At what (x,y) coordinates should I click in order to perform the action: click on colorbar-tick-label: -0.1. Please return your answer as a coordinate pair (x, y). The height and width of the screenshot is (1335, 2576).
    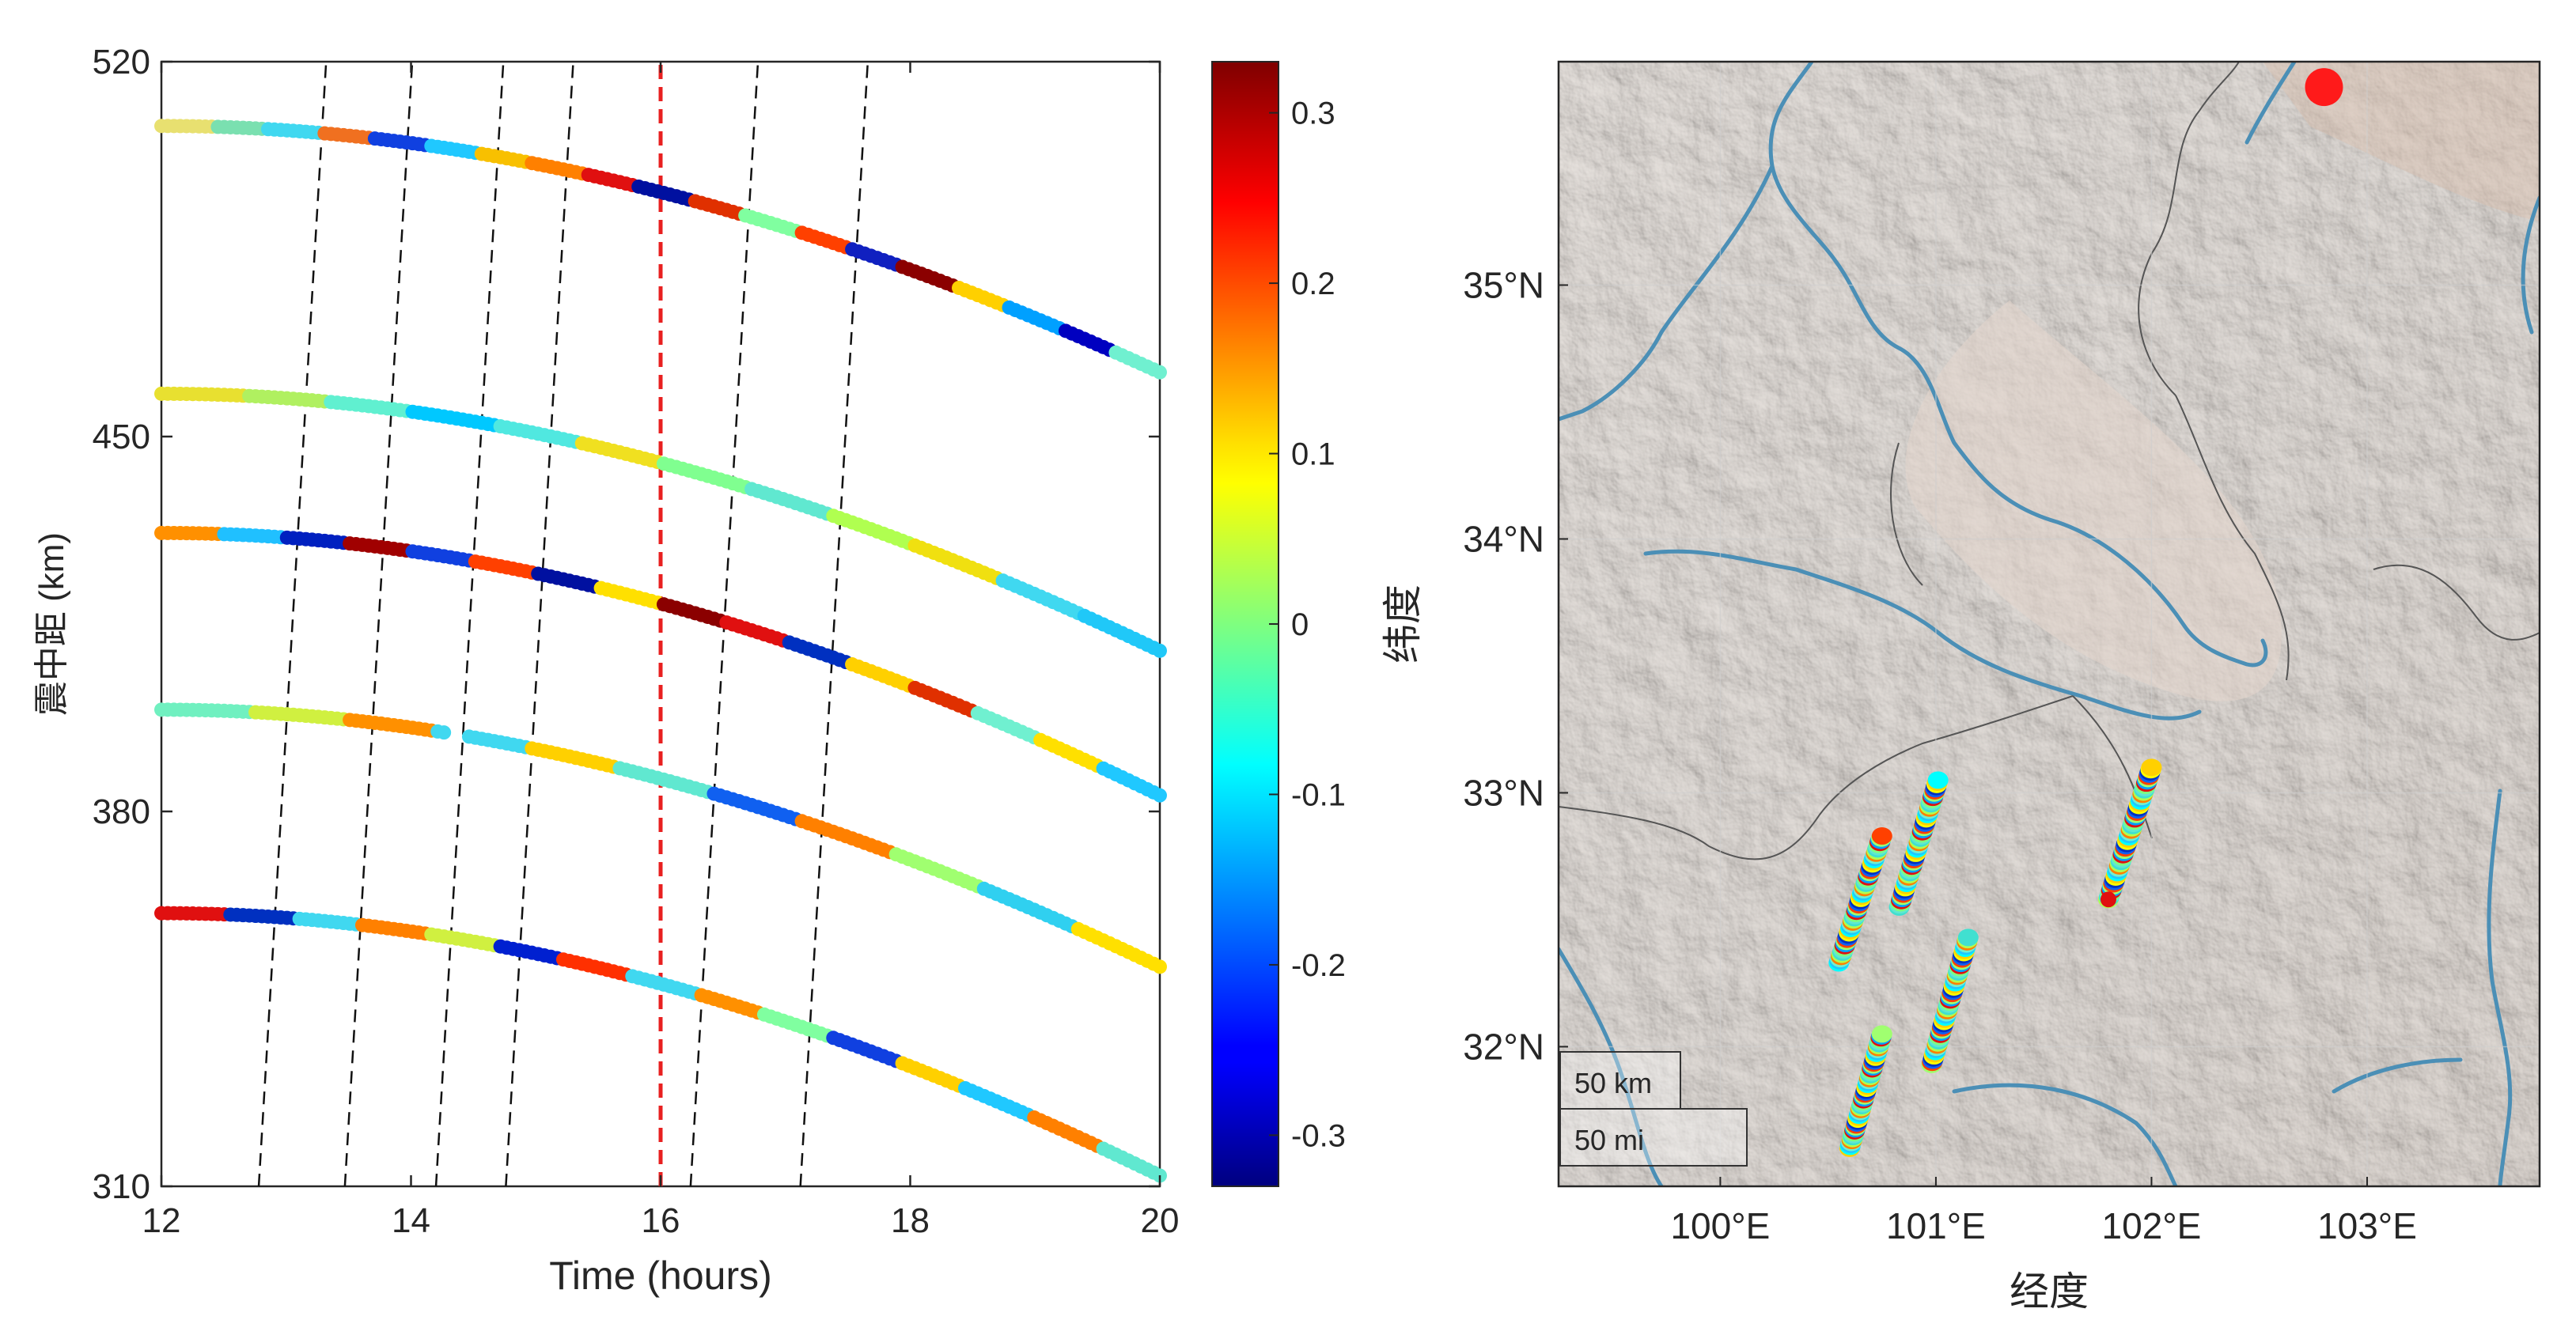
    Looking at the image, I should click on (1318, 795).